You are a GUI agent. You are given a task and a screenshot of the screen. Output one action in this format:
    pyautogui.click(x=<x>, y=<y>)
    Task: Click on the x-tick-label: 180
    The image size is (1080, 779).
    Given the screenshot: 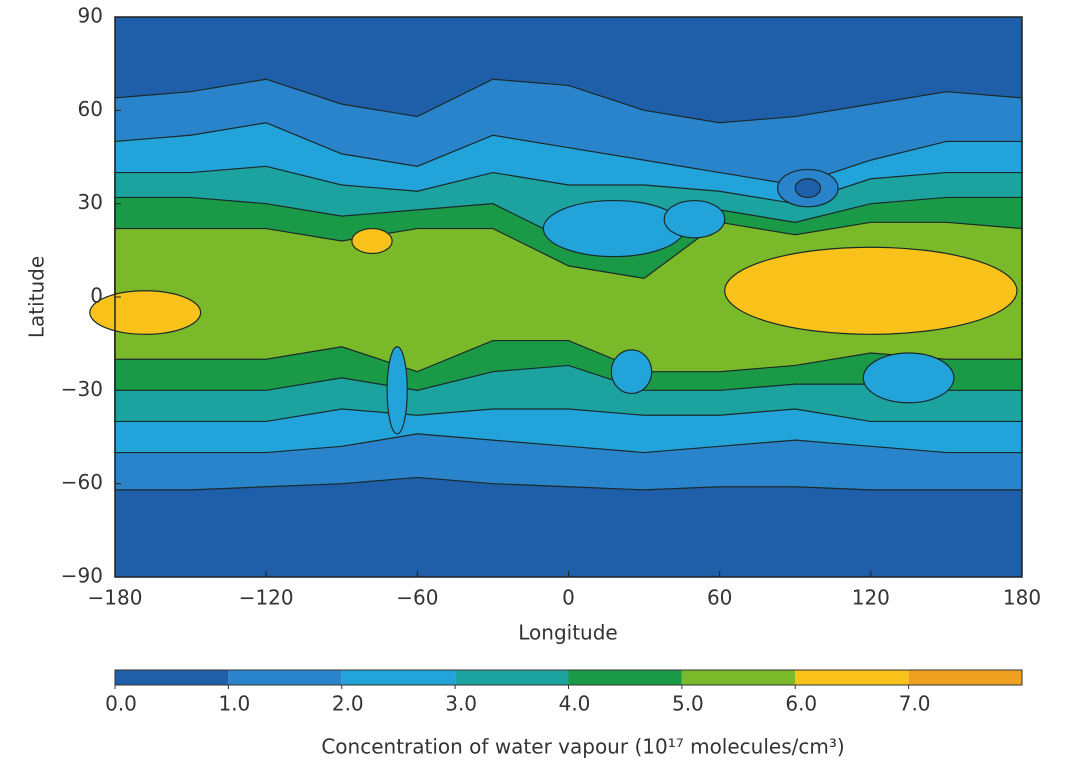 What is the action you would take?
    pyautogui.click(x=1022, y=598)
    